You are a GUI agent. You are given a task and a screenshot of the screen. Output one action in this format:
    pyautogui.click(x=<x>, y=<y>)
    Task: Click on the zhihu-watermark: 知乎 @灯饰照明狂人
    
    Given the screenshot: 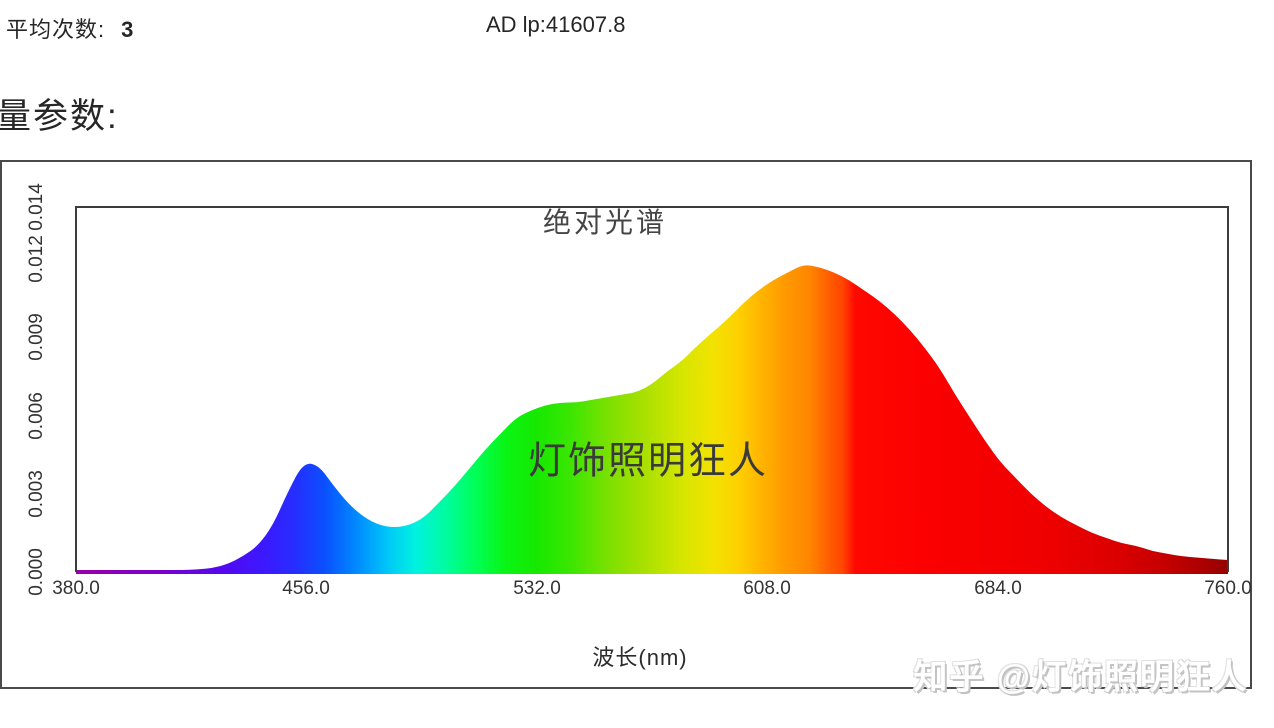 What is the action you would take?
    pyautogui.click(x=1080, y=677)
    